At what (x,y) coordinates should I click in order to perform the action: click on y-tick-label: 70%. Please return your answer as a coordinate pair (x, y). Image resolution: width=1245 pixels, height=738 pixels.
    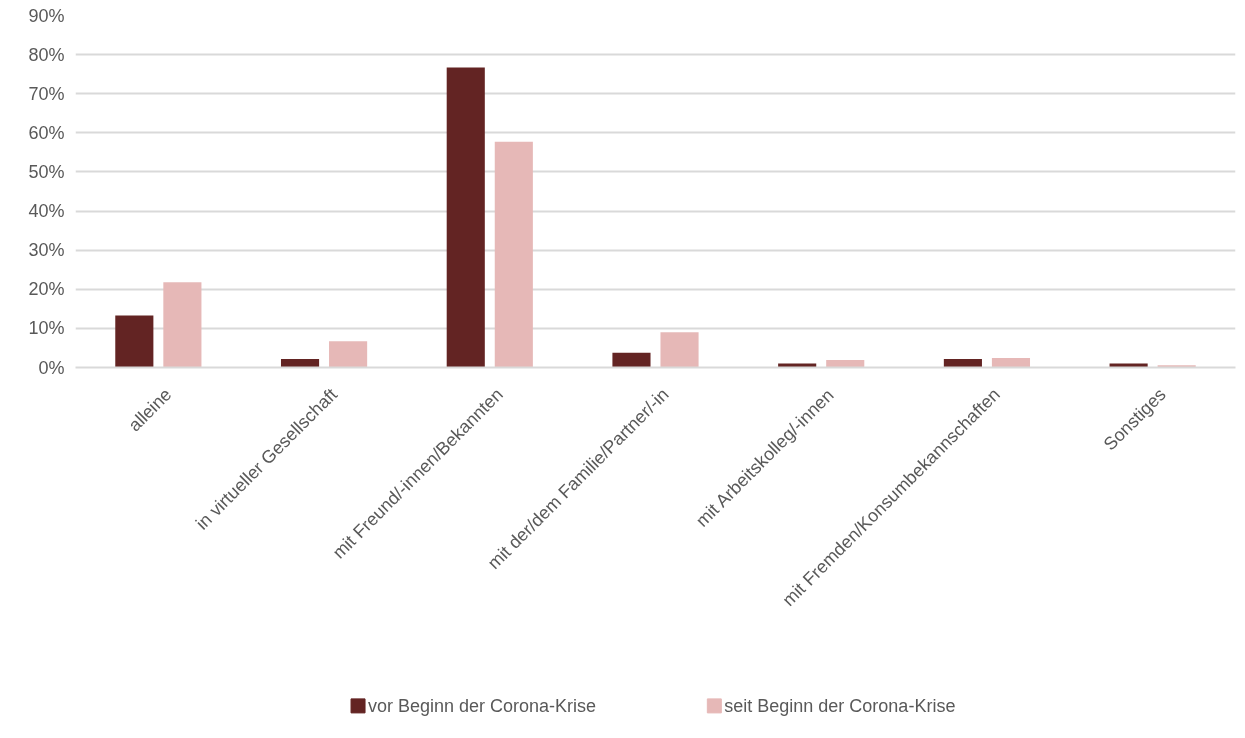
    Looking at the image, I should click on (46, 93).